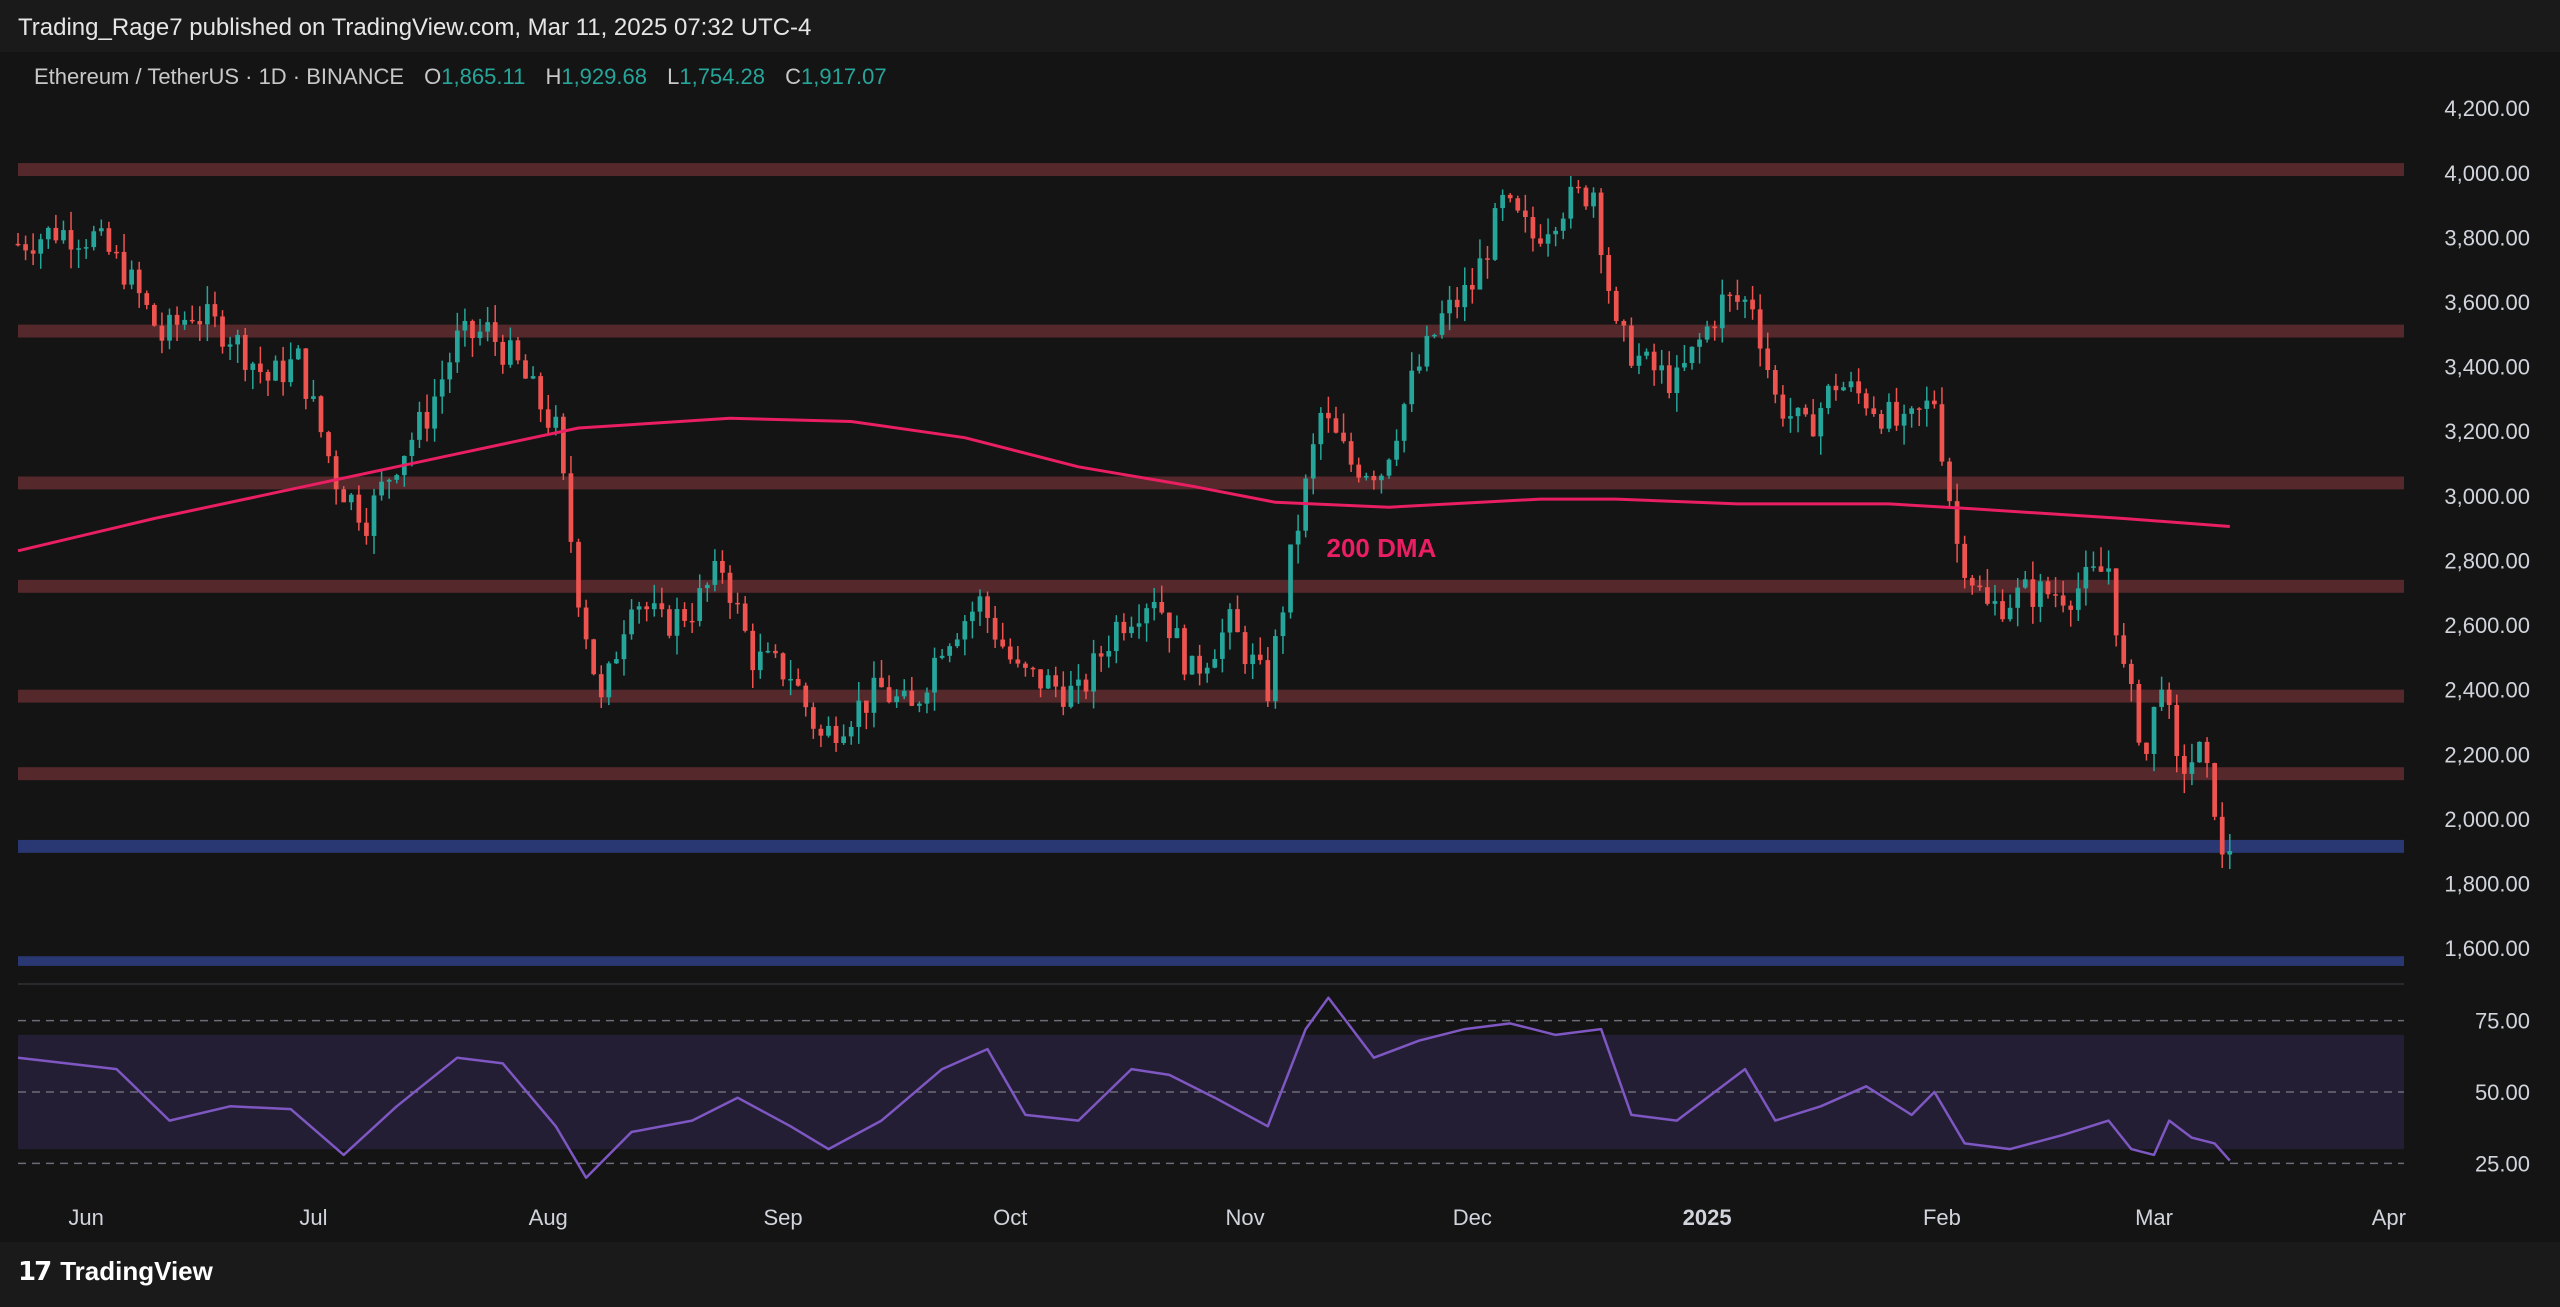 The height and width of the screenshot is (1307, 2560). I want to click on price-tick-label: 1,800.00, so click(2487, 884).